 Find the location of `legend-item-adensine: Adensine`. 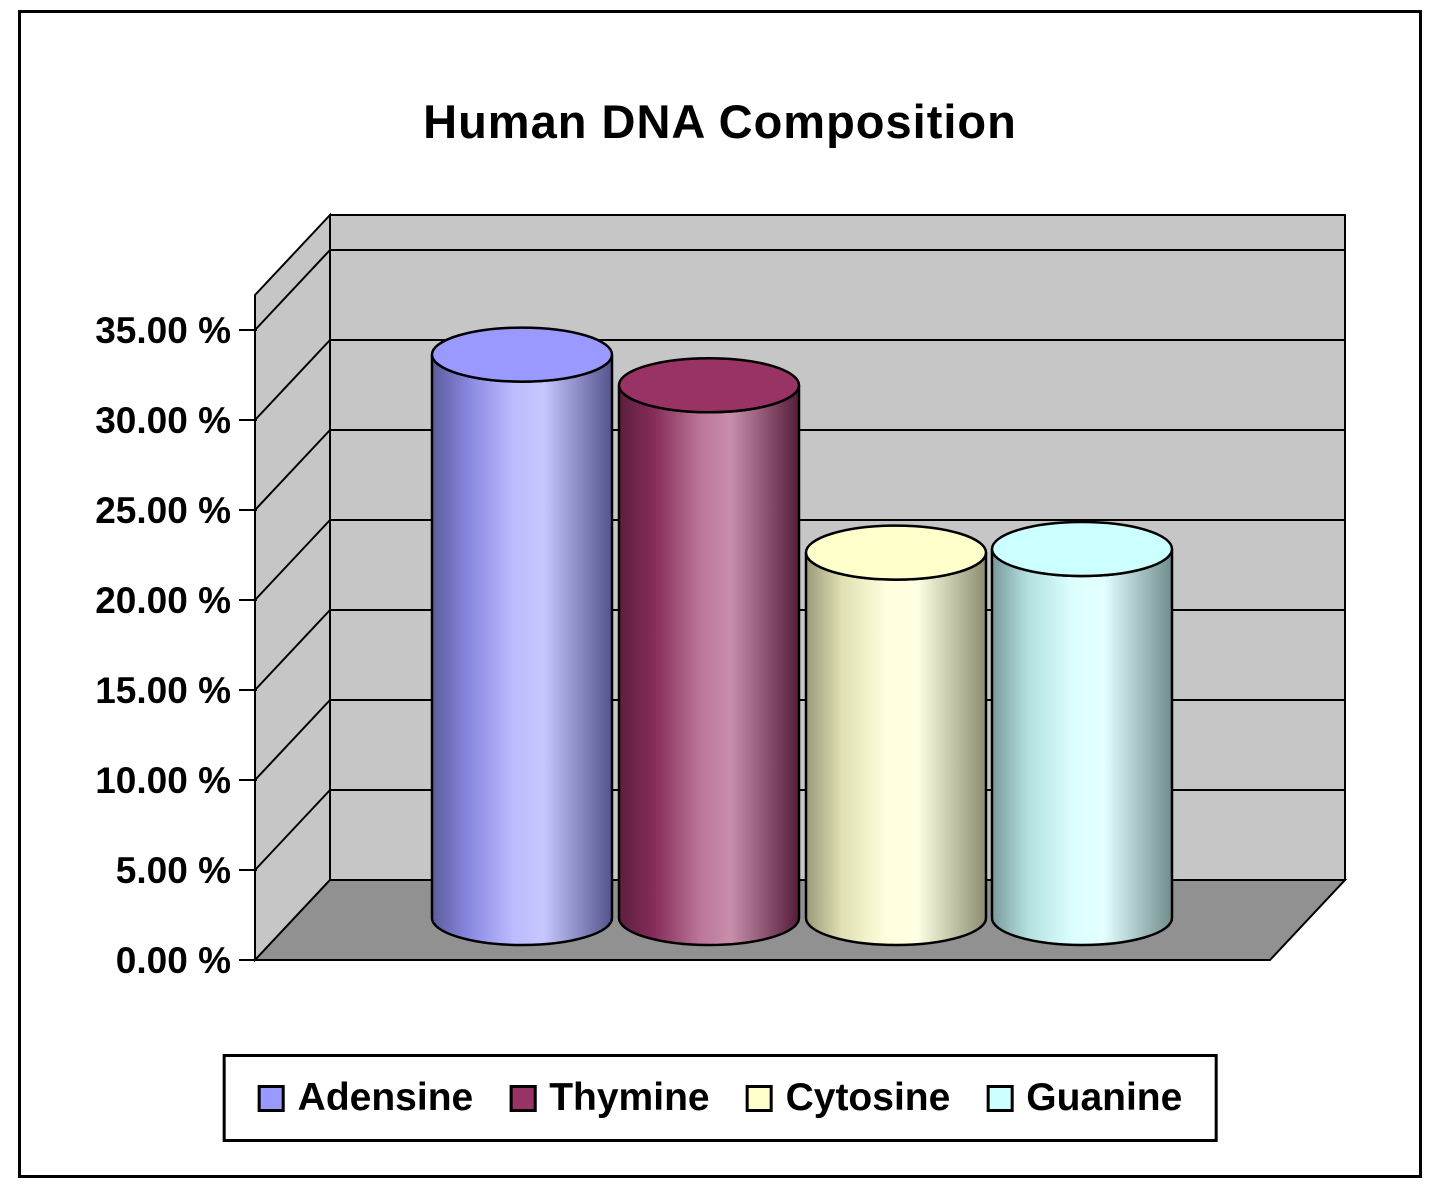

legend-item-adensine: Adensine is located at coordinates (365, 1098).